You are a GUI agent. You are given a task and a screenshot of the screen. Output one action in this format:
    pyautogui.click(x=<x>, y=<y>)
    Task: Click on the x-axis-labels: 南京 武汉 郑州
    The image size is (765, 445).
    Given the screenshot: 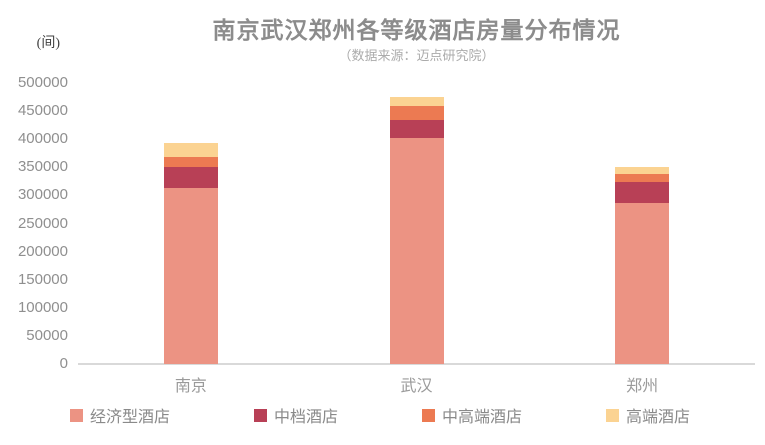 What is the action you would take?
    pyautogui.click(x=416, y=384)
    